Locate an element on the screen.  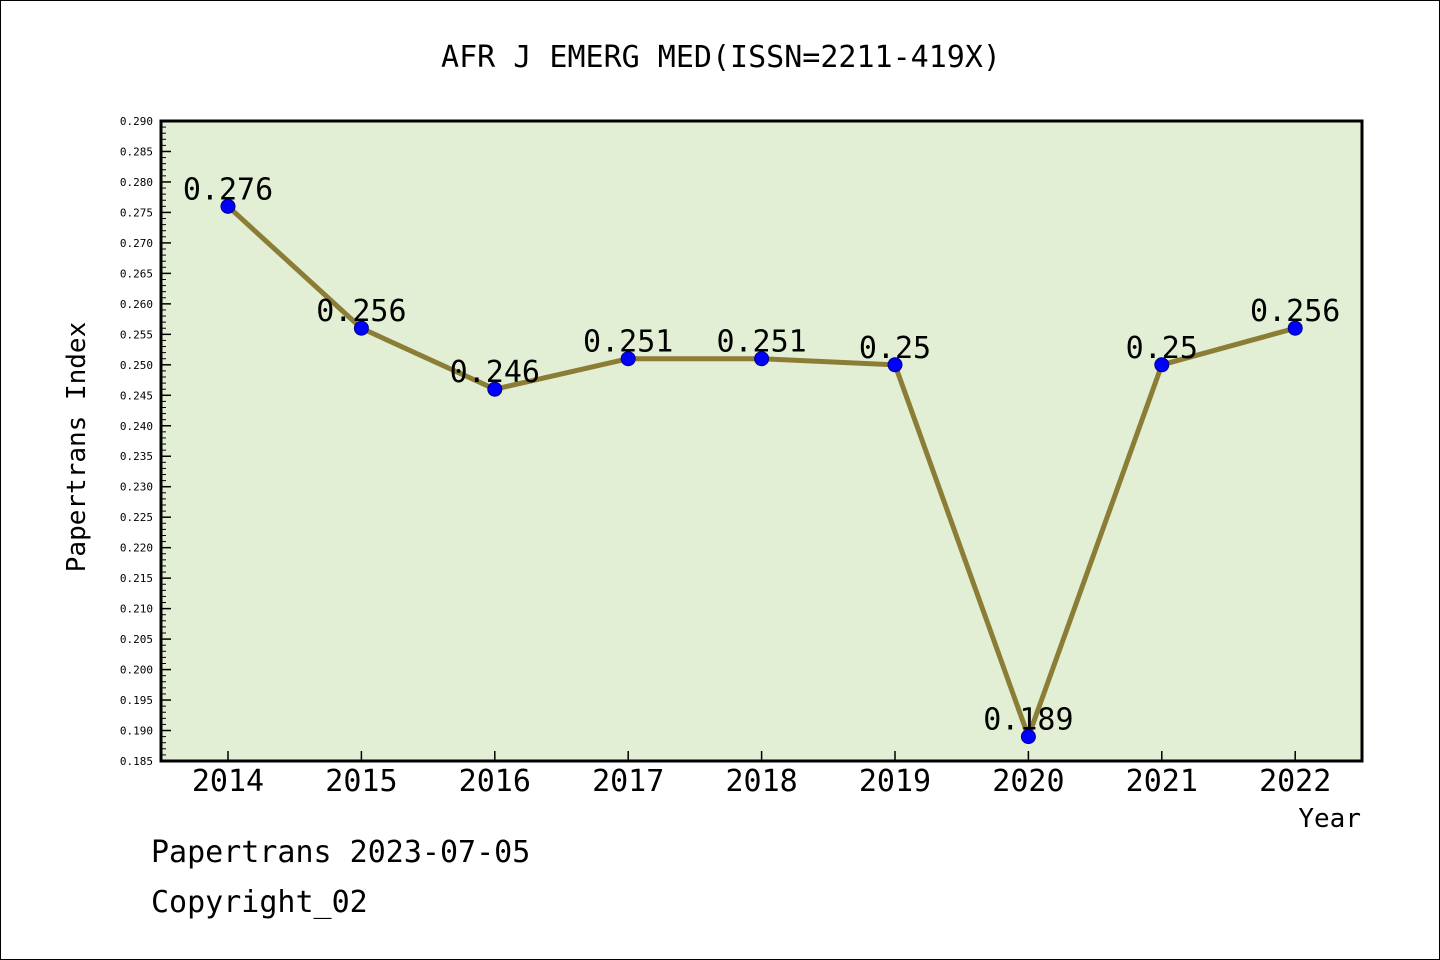
data-label: 0.246 is located at coordinates (495, 372).